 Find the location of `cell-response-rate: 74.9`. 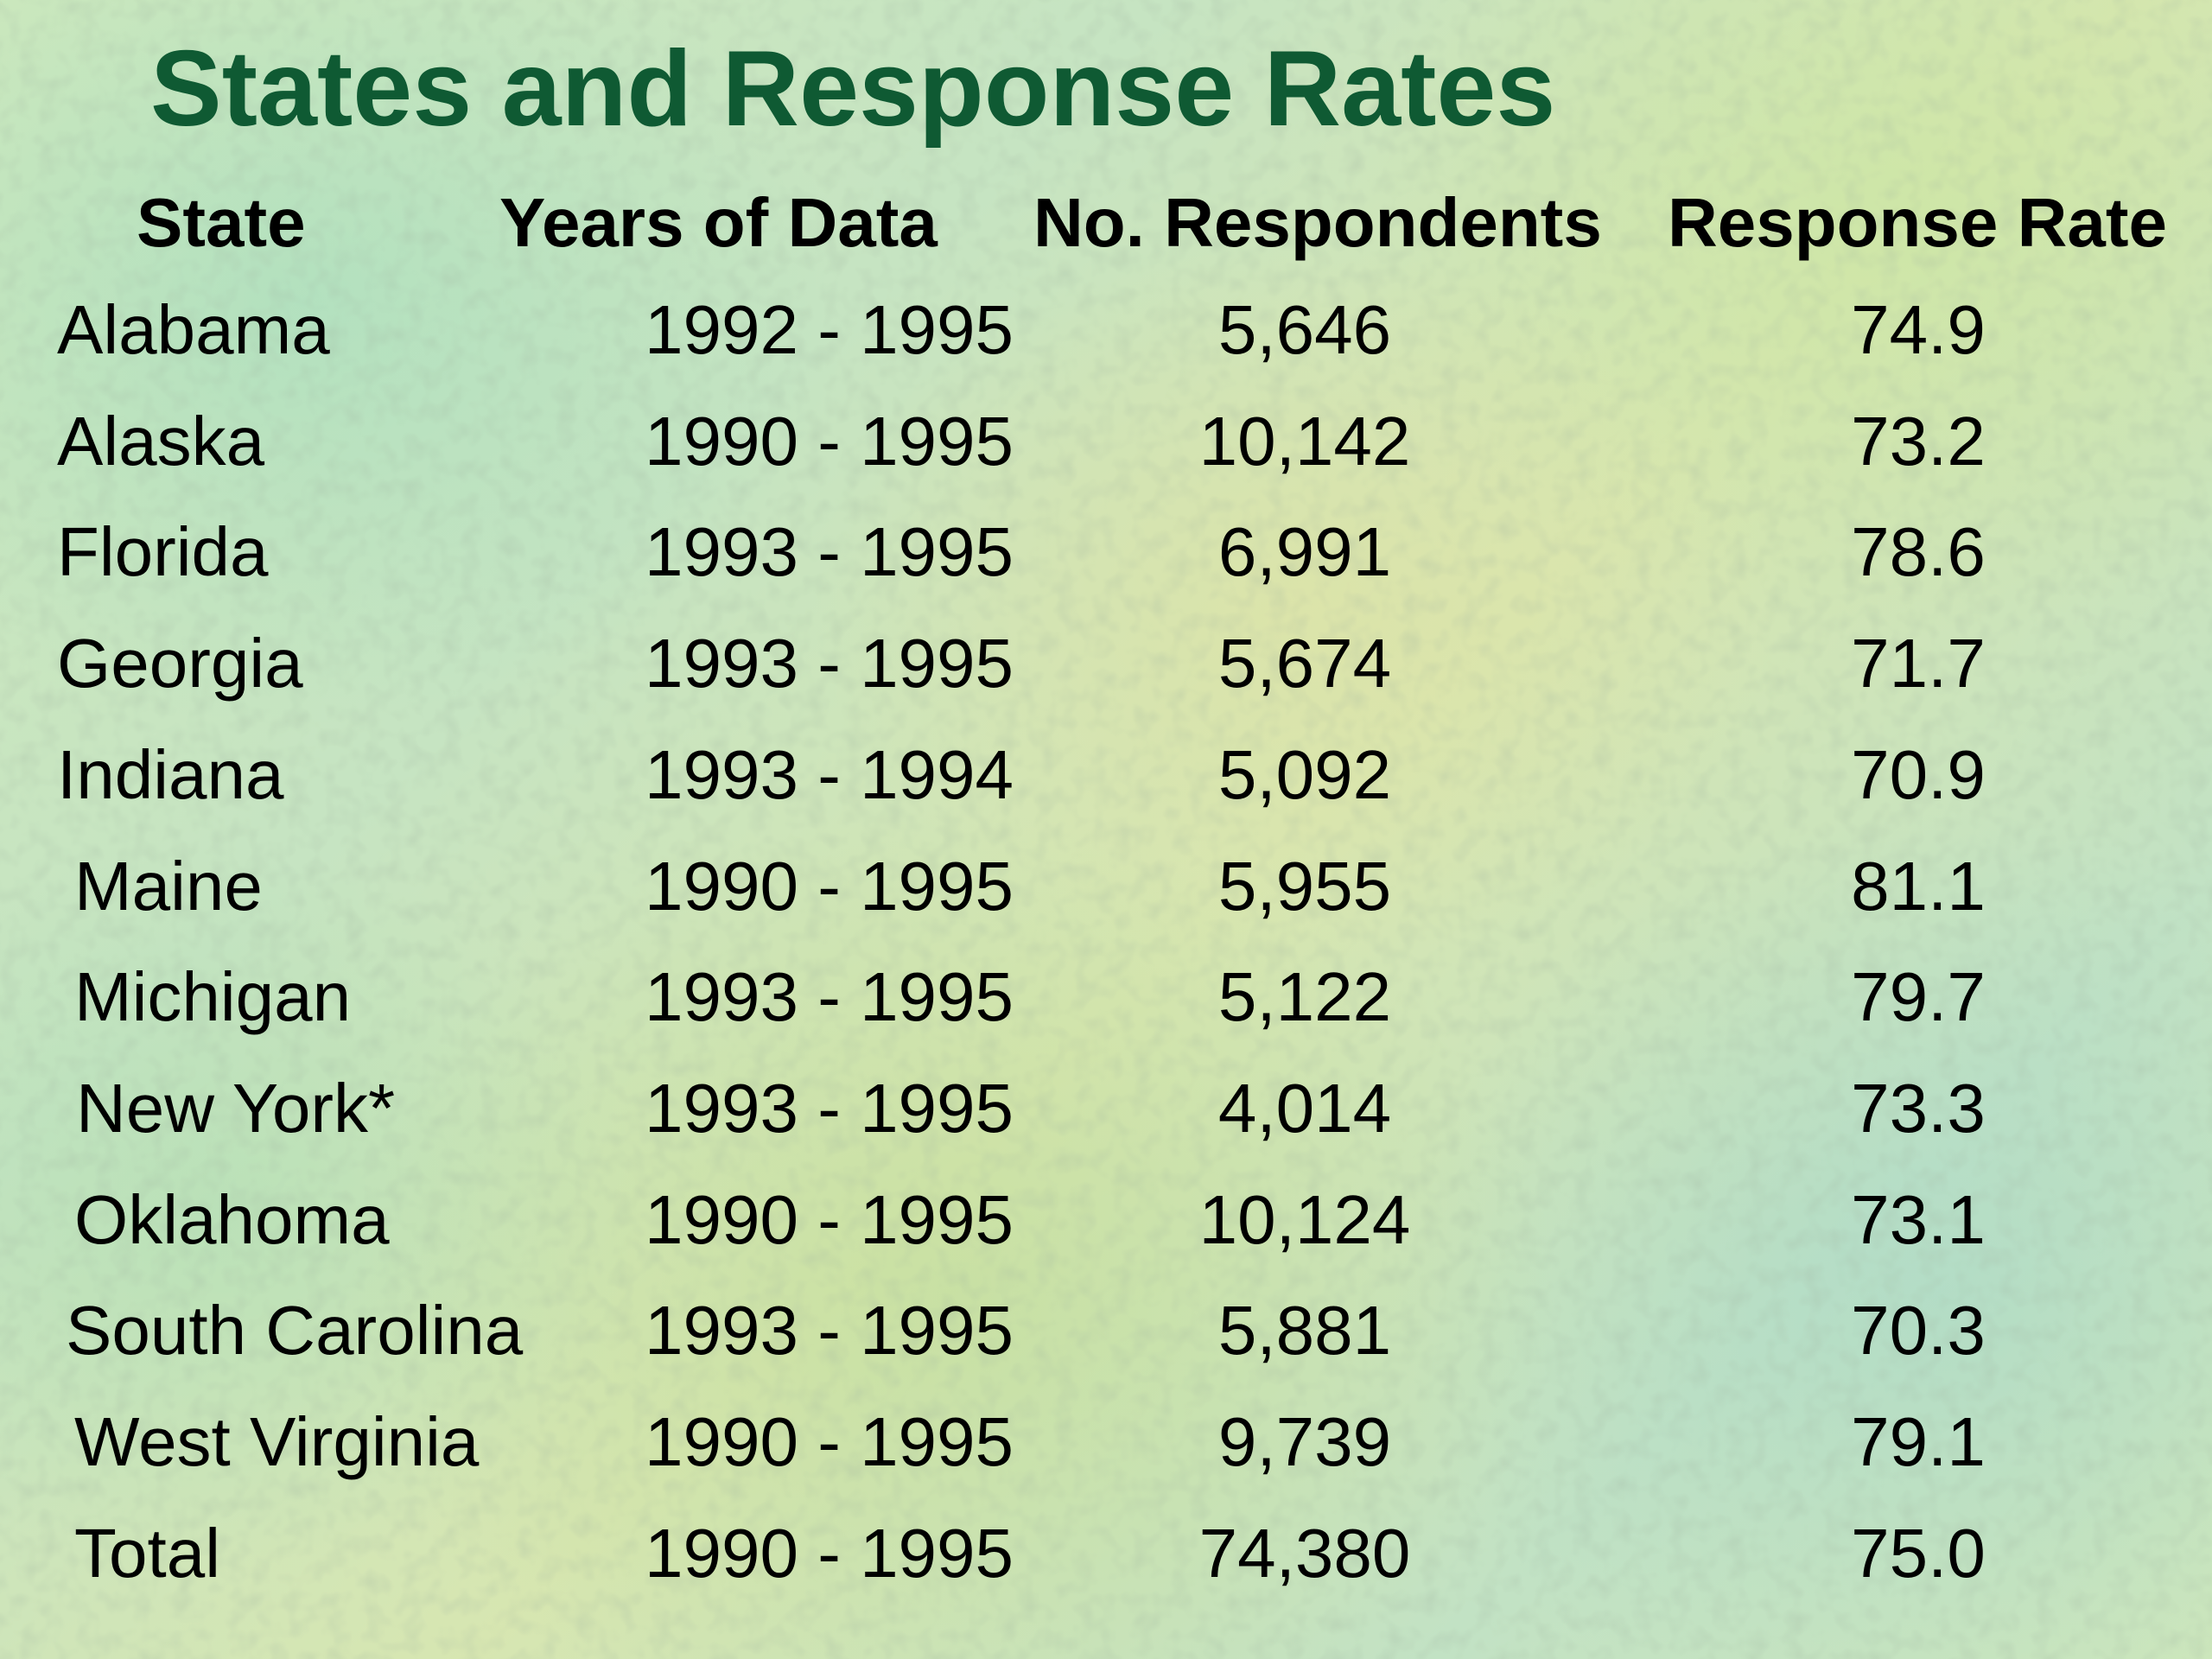

cell-response-rate: 74.9 is located at coordinates (1918, 329).